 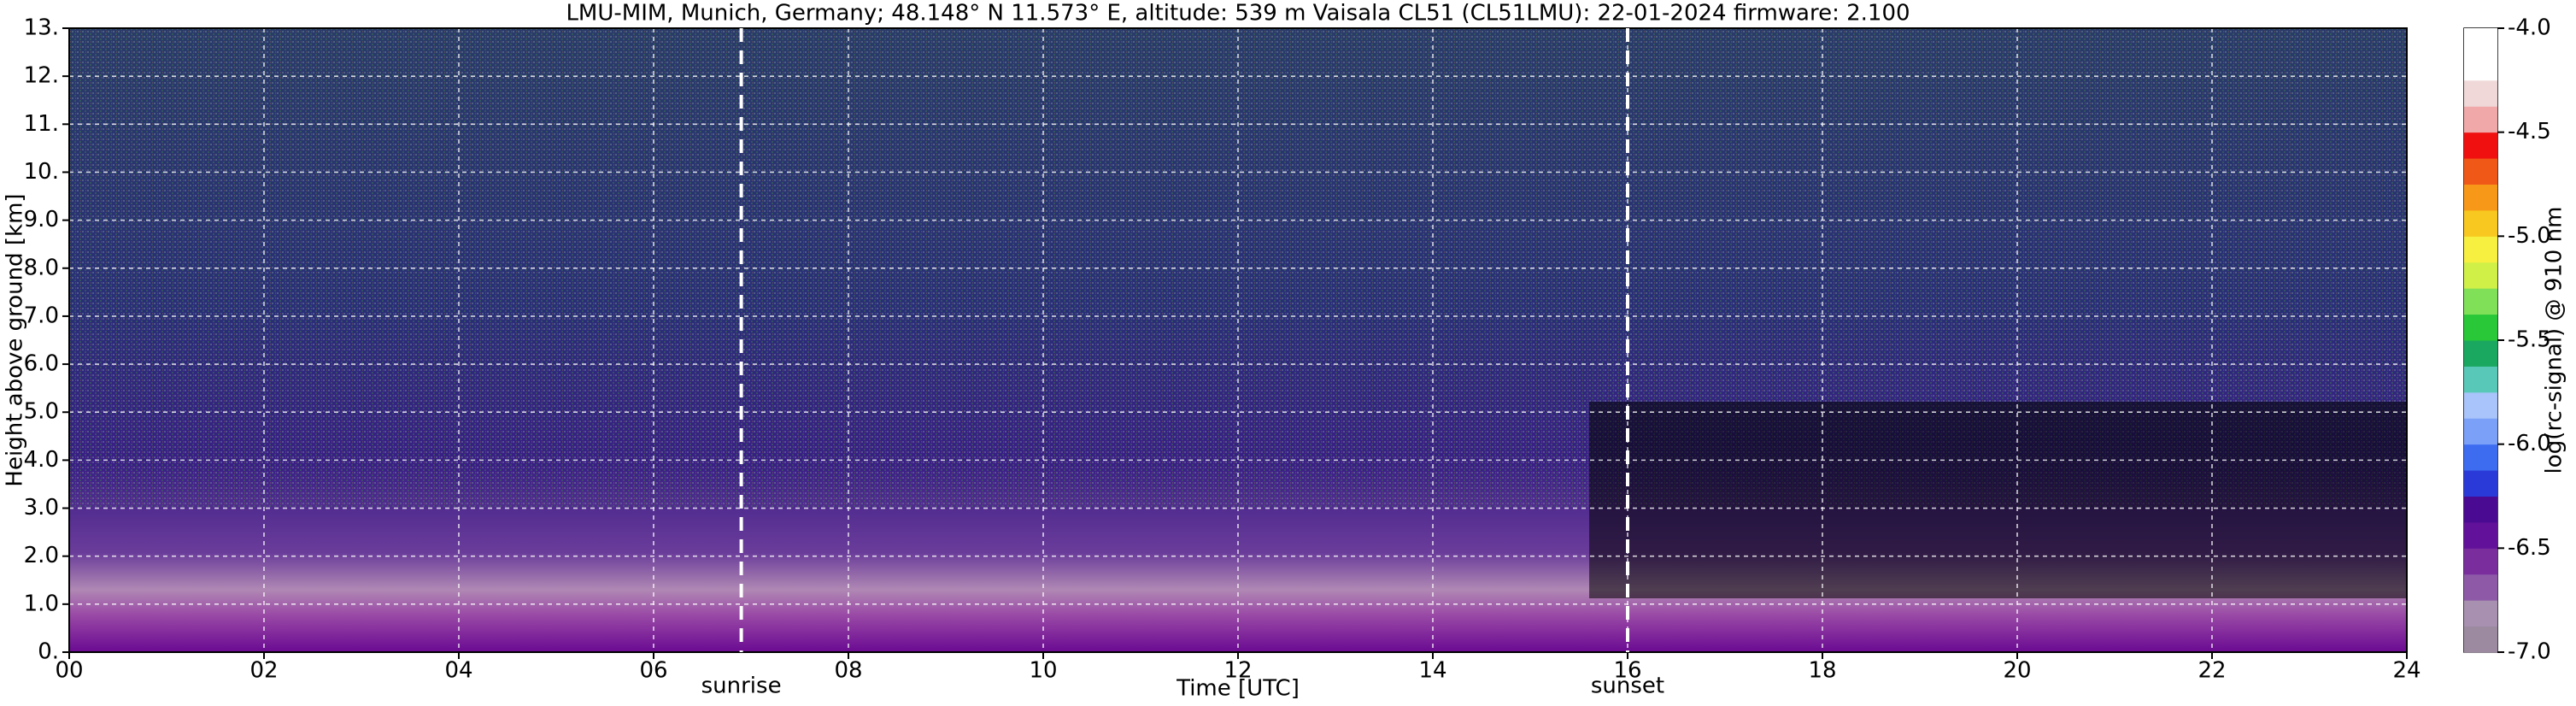 I want to click on y-tick-label: 9.0, so click(x=41, y=219).